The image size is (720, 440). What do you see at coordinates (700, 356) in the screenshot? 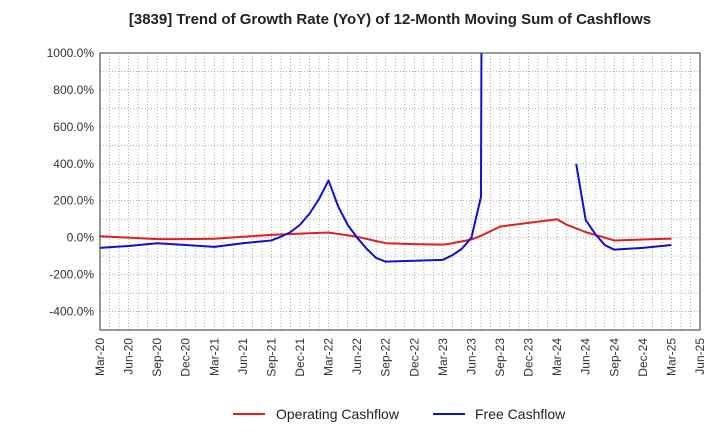
I see `x-tick-label: Jun-25` at bounding box center [700, 356].